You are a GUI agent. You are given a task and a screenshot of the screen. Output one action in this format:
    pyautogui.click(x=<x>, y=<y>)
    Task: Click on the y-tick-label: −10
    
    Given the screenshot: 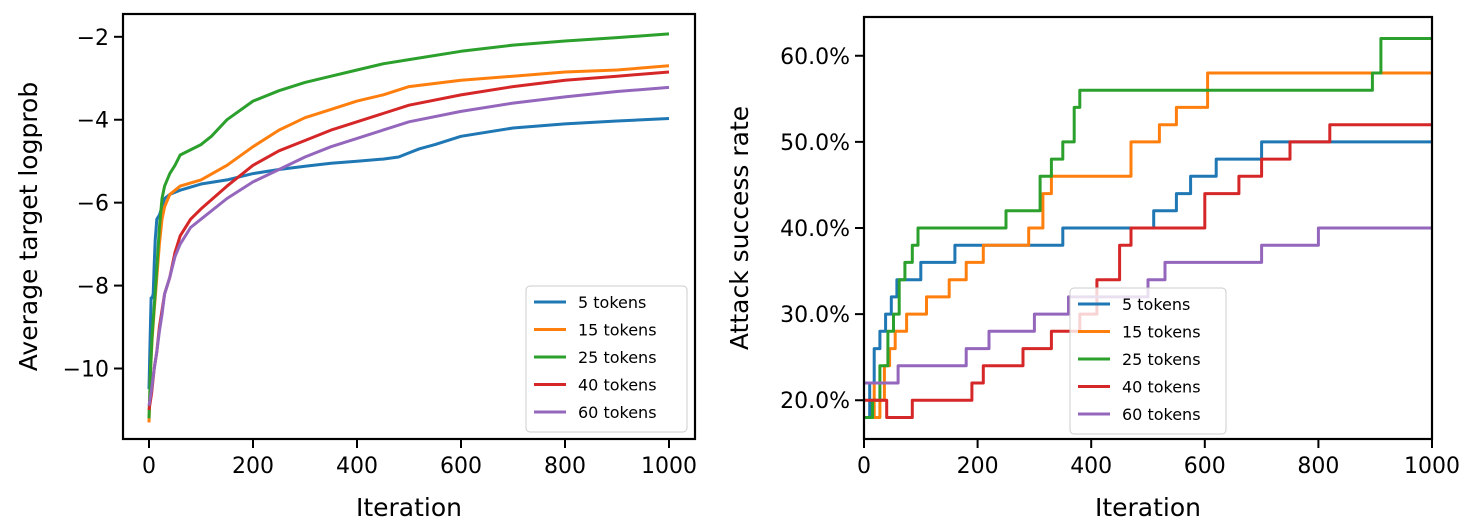 What is the action you would take?
    pyautogui.click(x=86, y=370)
    